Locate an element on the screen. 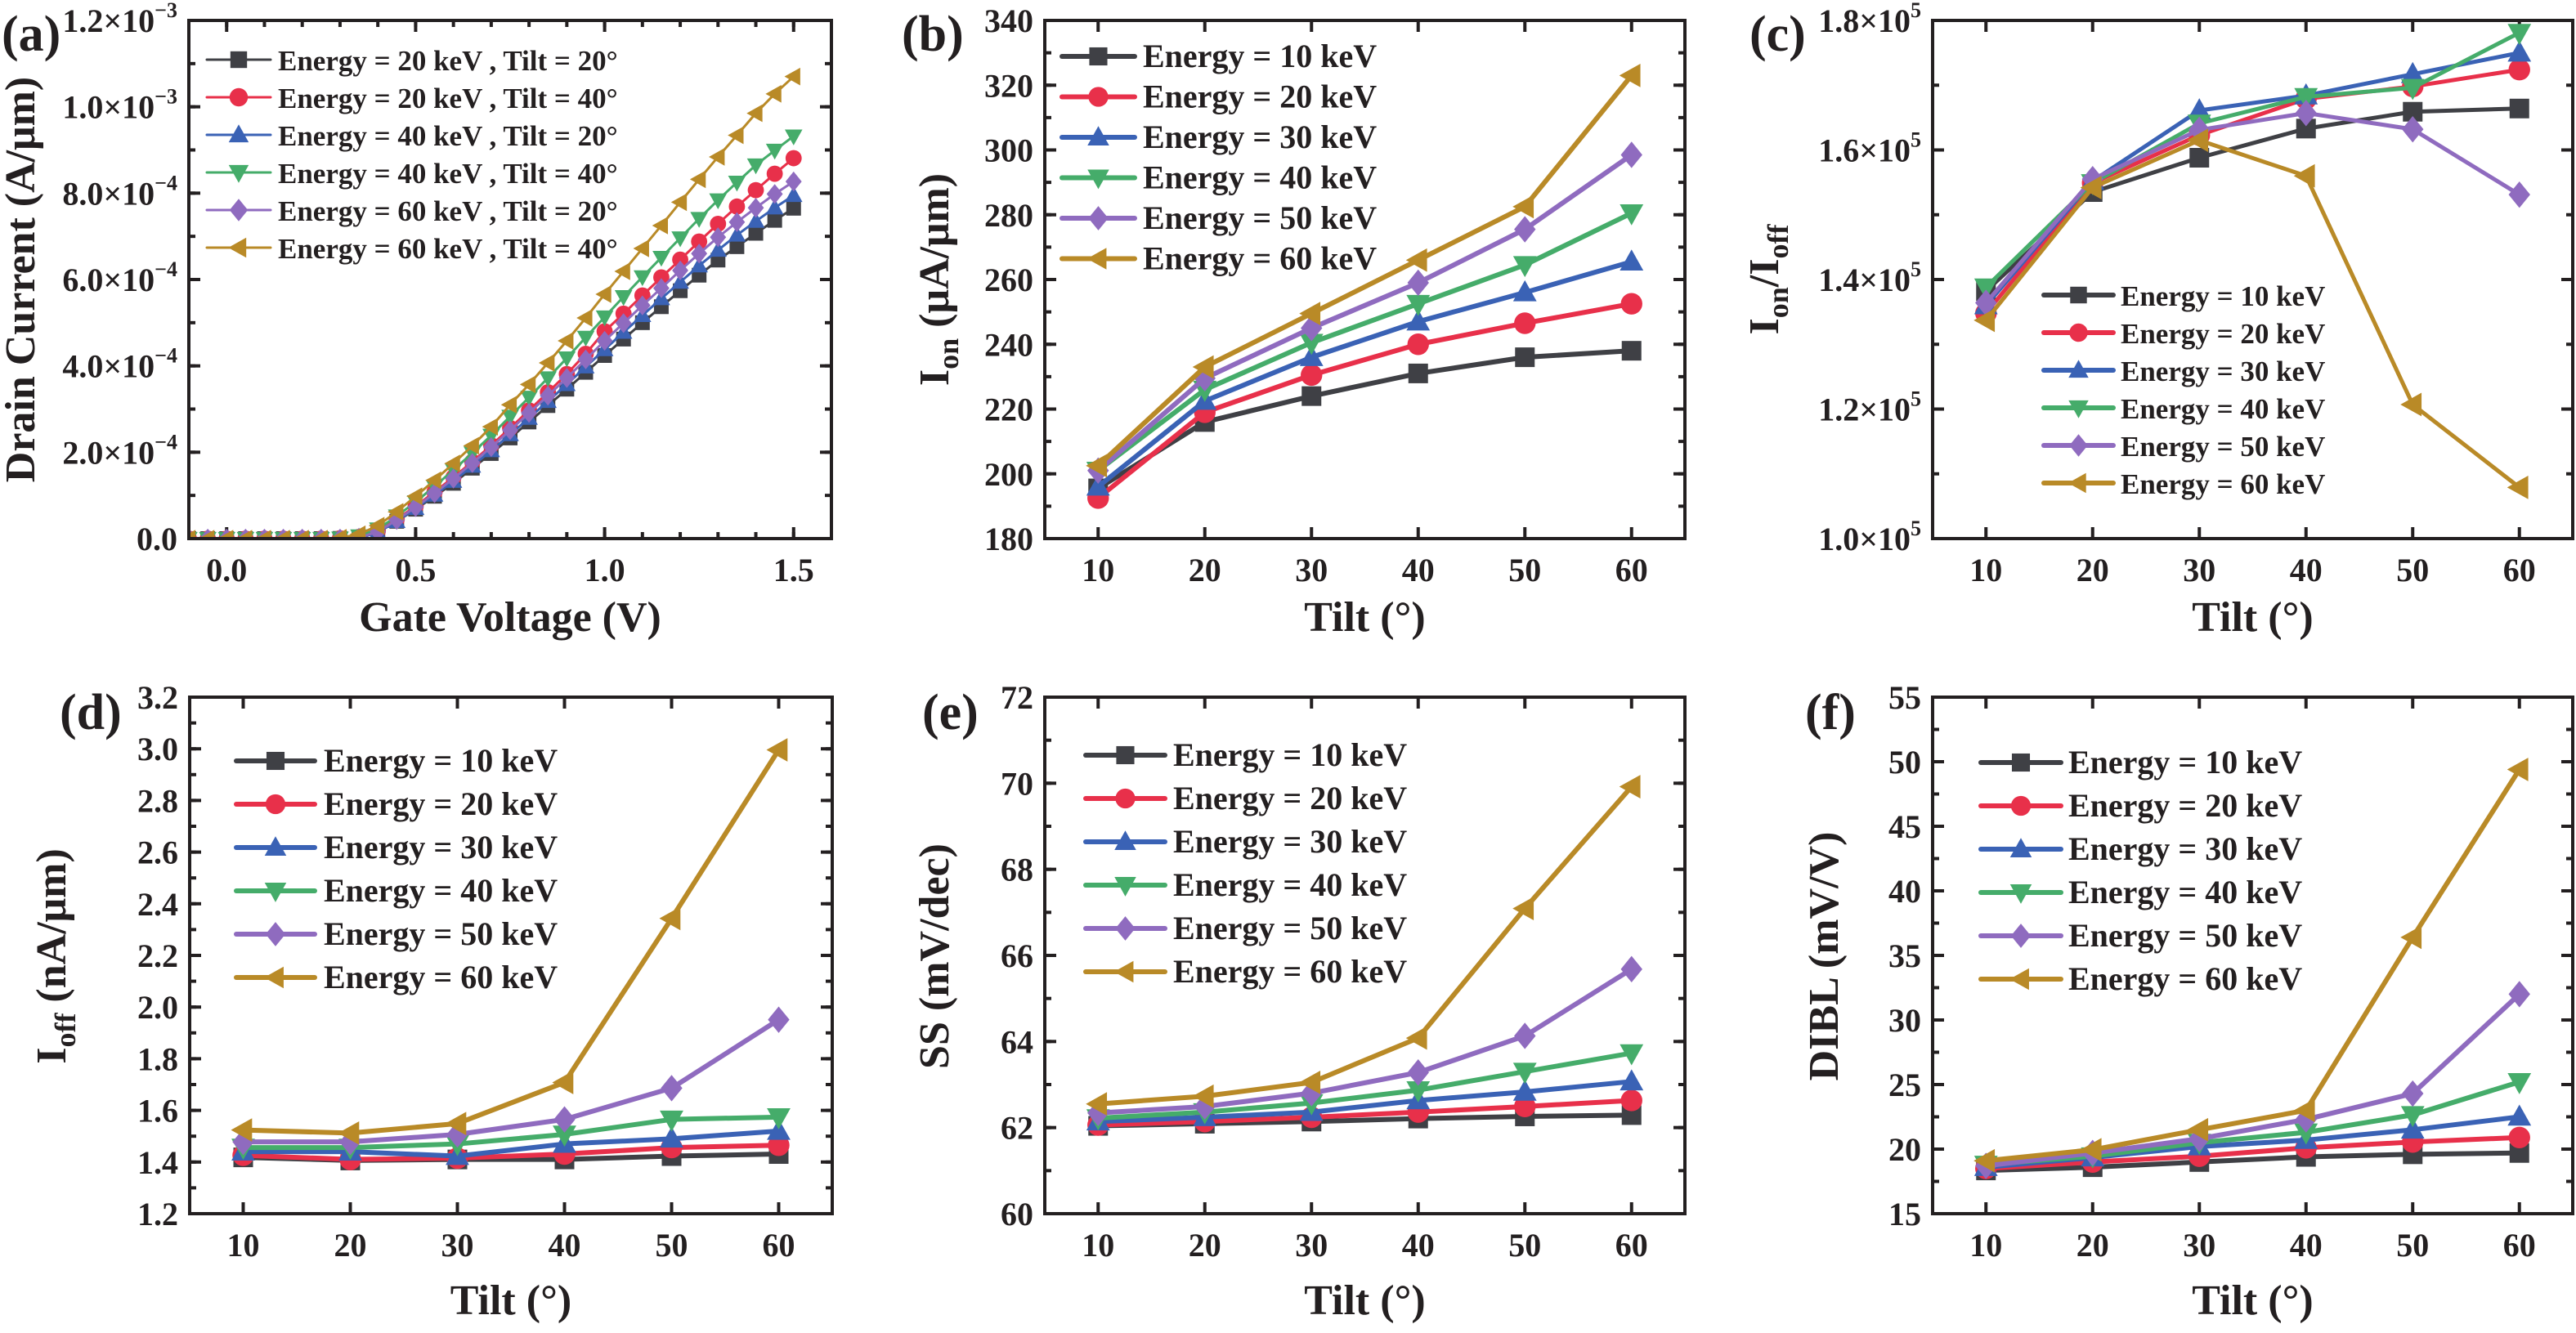 This screenshot has width=2576, height=1333. y-tick-label: 50 is located at coordinates (1905, 762).